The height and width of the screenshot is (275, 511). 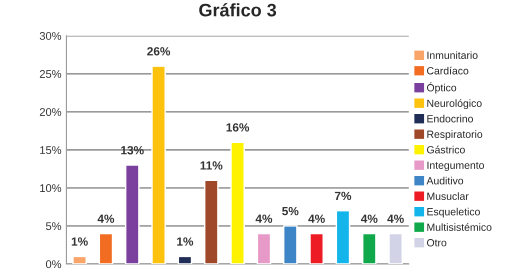 What do you see at coordinates (454, 135) in the screenshot?
I see `legend-label: Respiratorio` at bounding box center [454, 135].